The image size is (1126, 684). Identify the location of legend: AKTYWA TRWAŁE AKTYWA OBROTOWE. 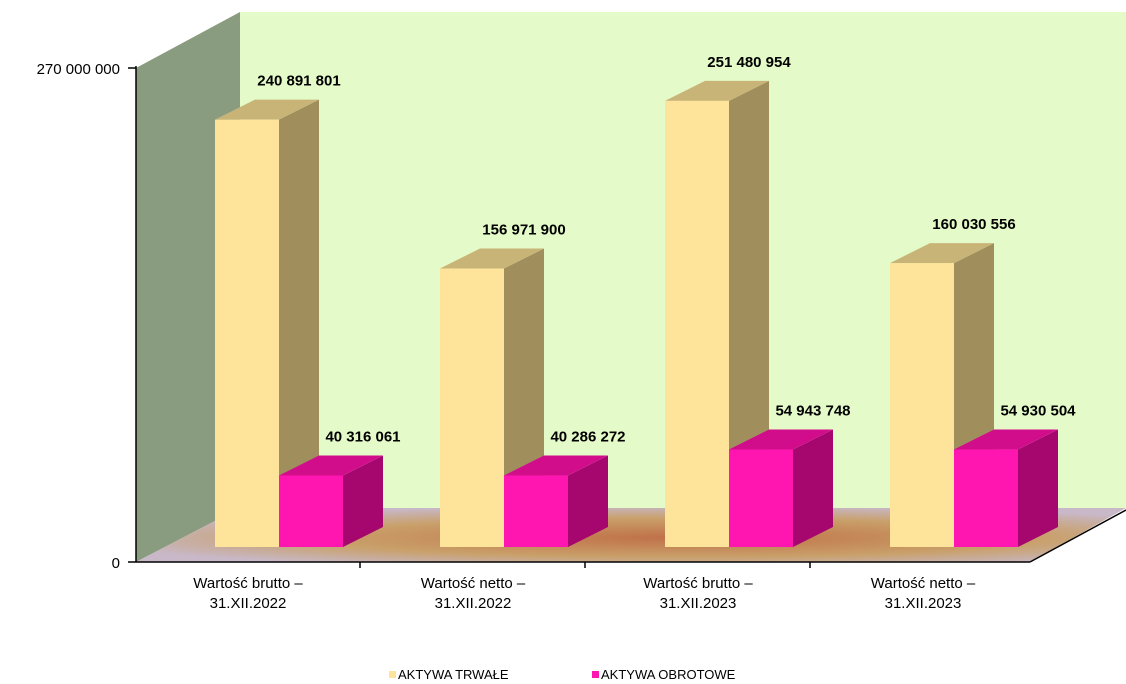
(562, 674).